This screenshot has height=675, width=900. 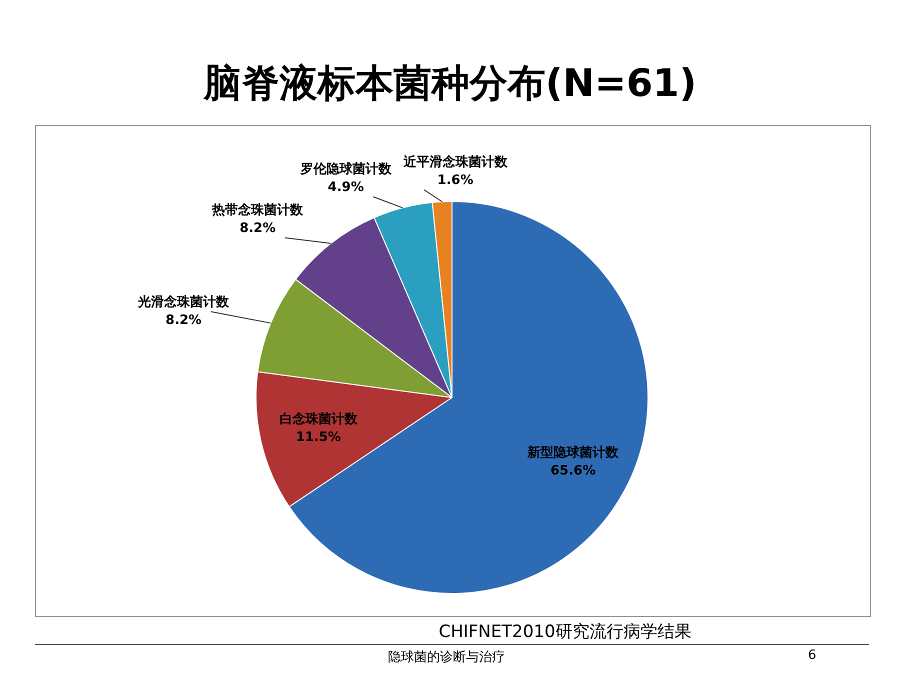 I want to click on text: CHIFNET2010研究流行病学结果, so click(x=565, y=632).